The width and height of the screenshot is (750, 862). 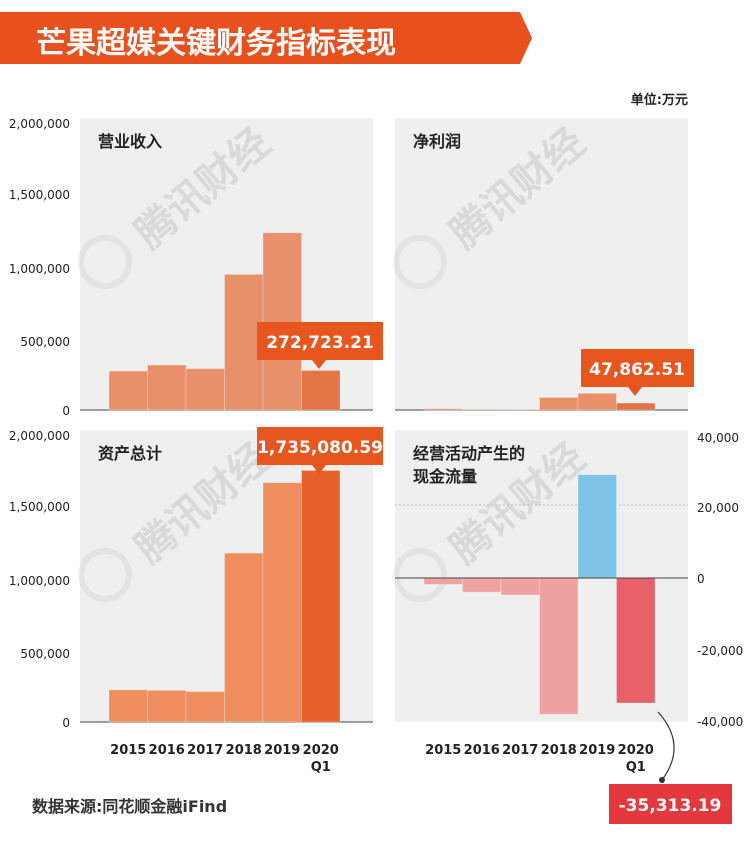 I want to click on revenue-ytick-label: 500,000, so click(x=45, y=342).